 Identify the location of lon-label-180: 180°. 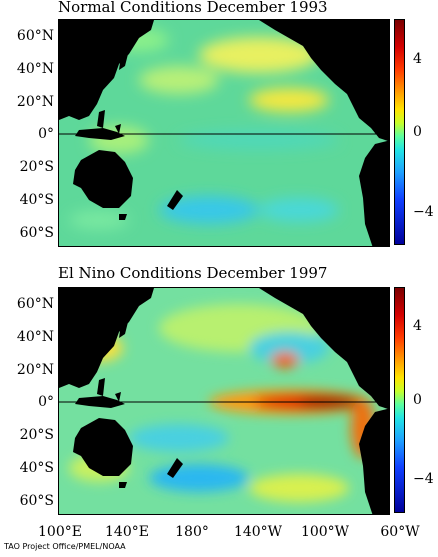
(192, 532).